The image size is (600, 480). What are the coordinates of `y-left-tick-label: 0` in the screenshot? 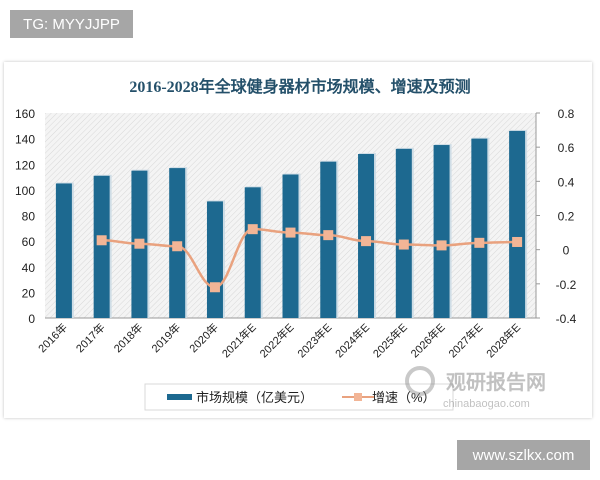 It's located at (31, 319).